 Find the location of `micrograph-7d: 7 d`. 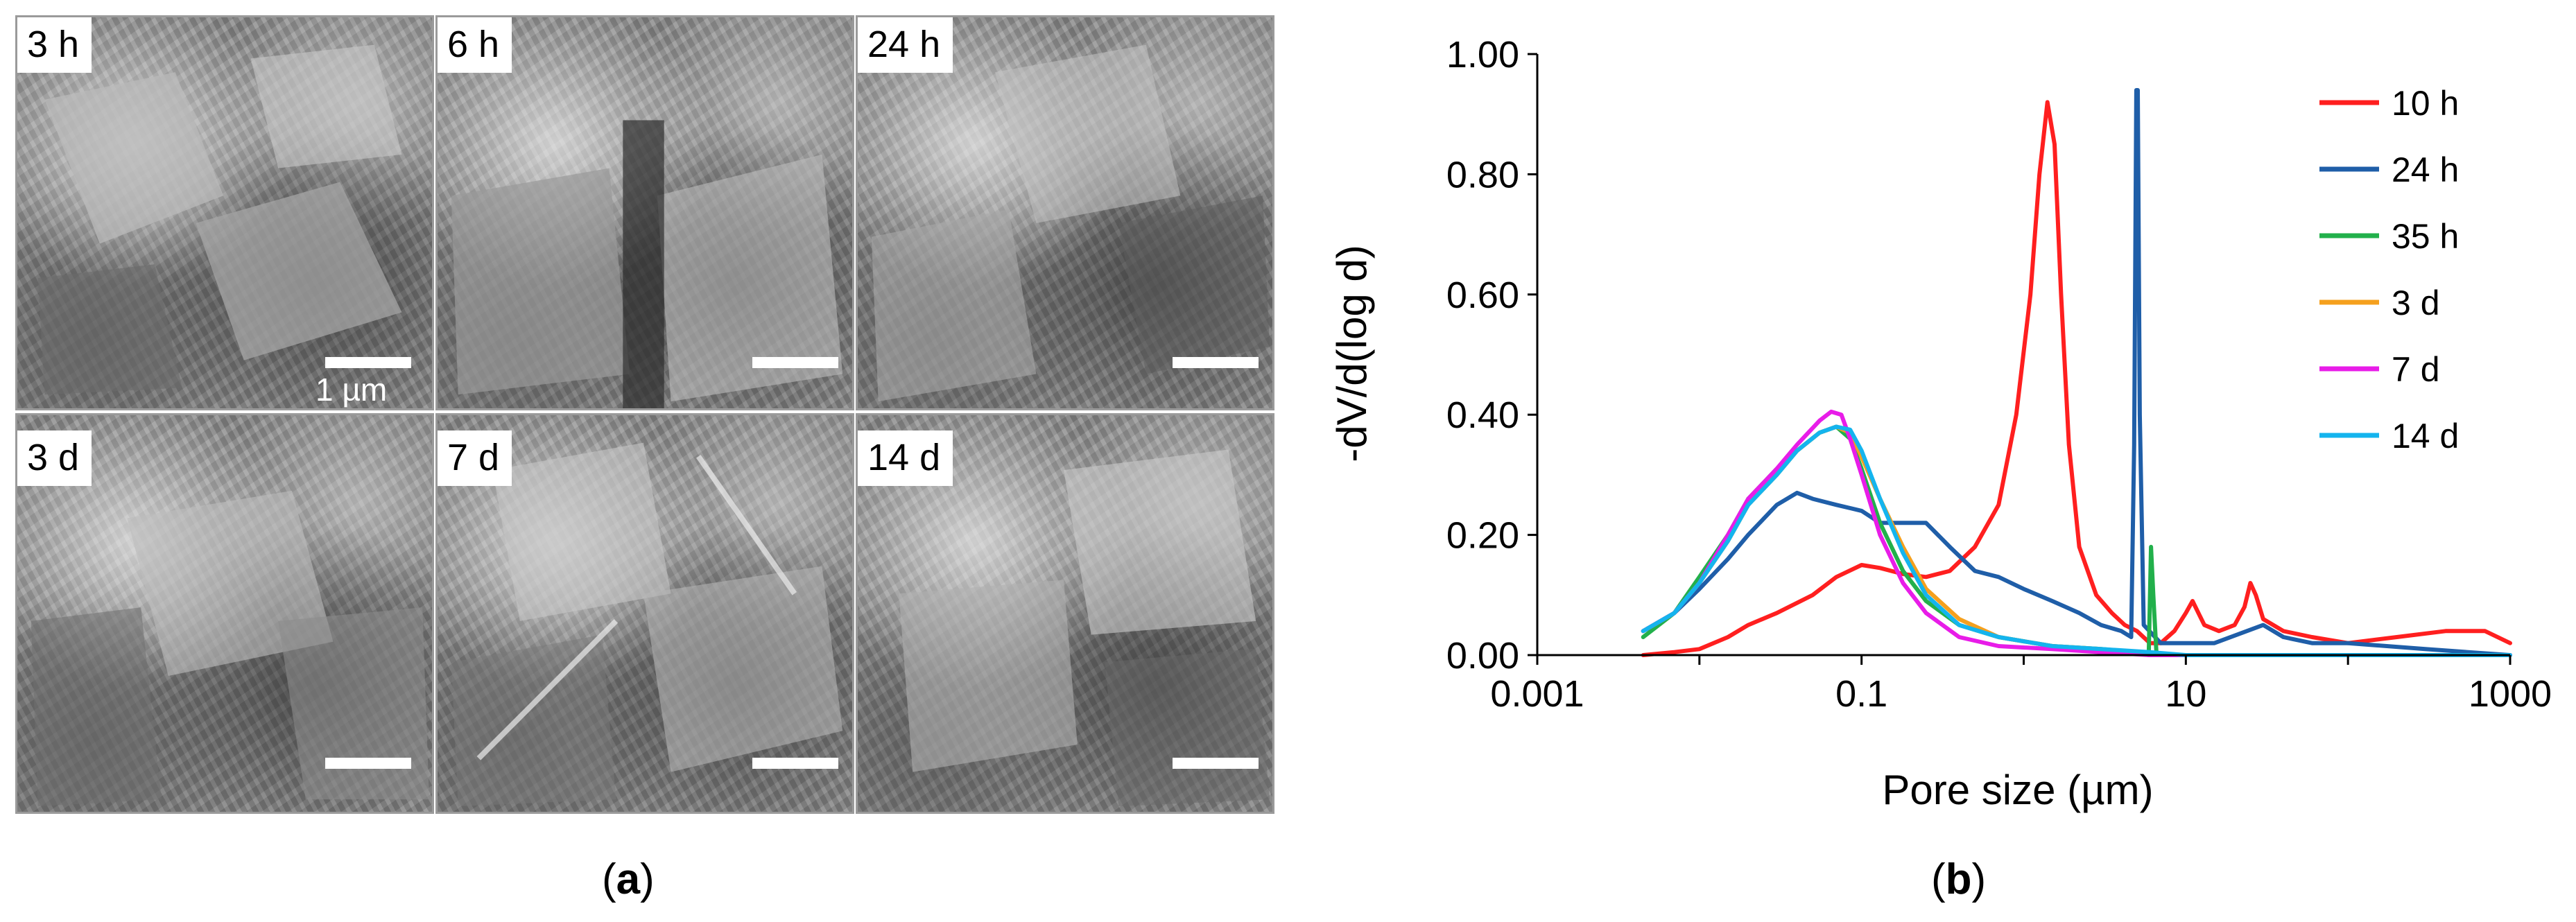

micrograph-7d: 7 d is located at coordinates (644, 613).